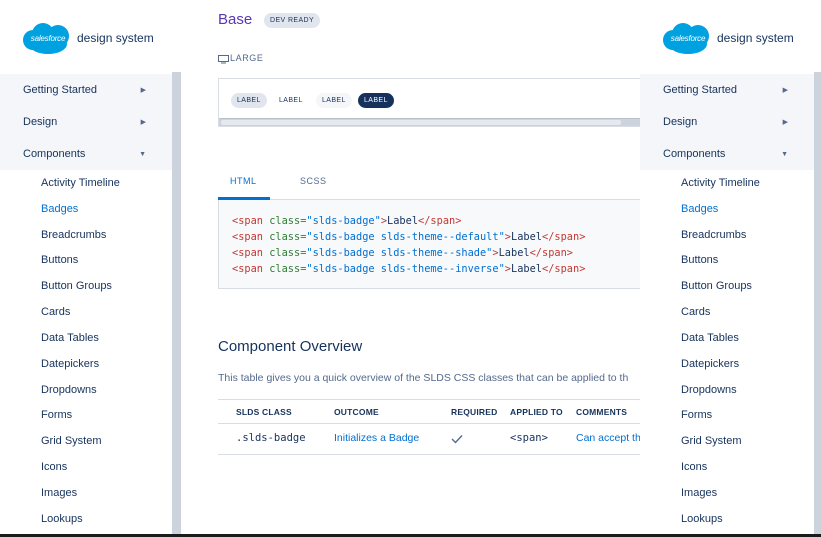 This screenshot has width=821, height=537. What do you see at coordinates (291, 100) in the screenshot?
I see `preview-badge-theme-default: LABEL` at bounding box center [291, 100].